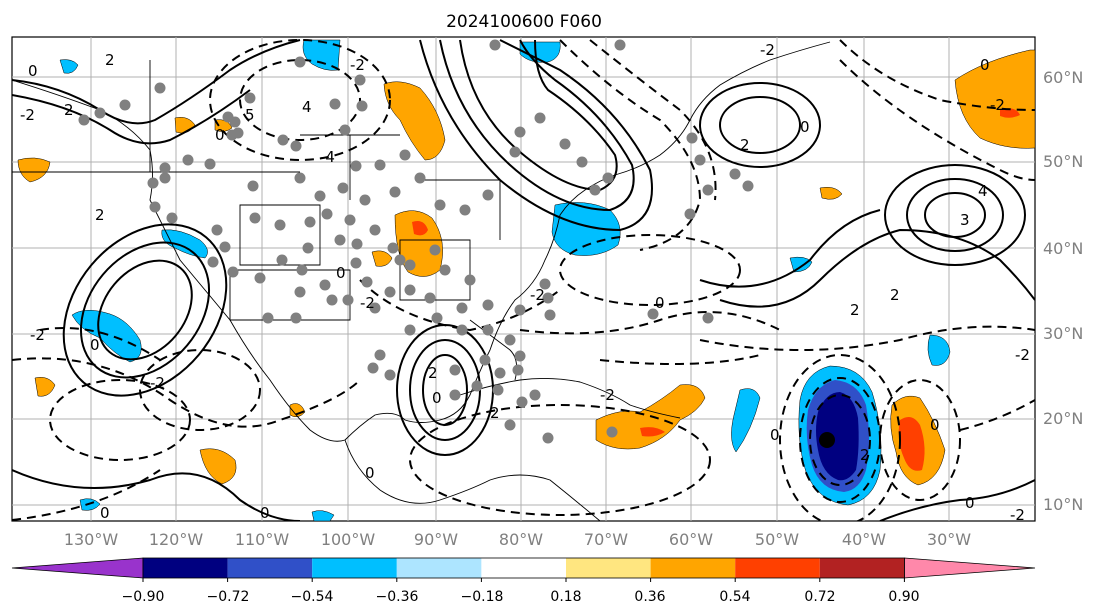  I want to click on latitude-labels: 60°N 50°N 40°N 30°N 20°N 10°N, so click(1063, 291).